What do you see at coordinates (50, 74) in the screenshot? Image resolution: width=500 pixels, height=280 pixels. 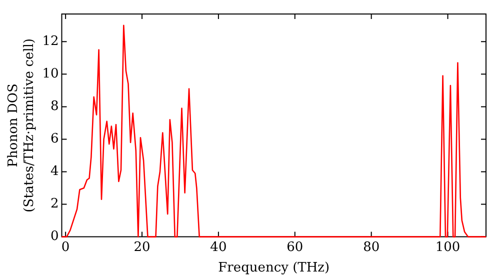 I see `y-tick-label: 10` at bounding box center [50, 74].